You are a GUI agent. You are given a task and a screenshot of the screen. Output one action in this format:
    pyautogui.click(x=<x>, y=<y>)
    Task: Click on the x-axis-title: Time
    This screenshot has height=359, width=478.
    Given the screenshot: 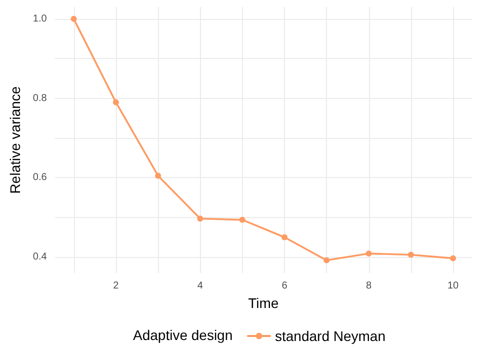 What is the action you would take?
    pyautogui.click(x=263, y=302)
    